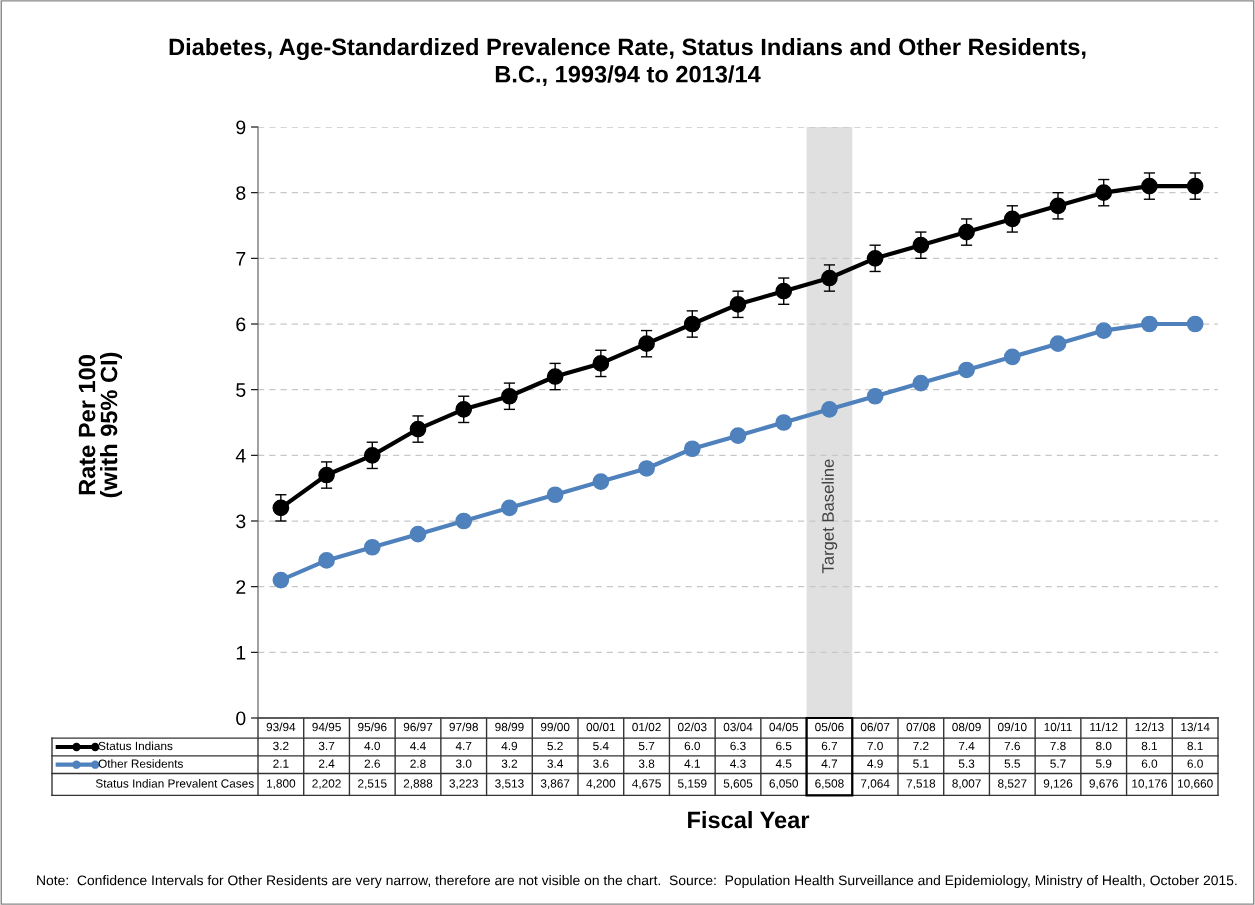 The image size is (1255, 905). Describe the element at coordinates (637, 881) in the screenshot. I see `text: Note: Confidence Intervals for Other Residents are very narrow, therefore are not visible on the chart. Source: Population Health Surveillance and Epidemiology, Ministry of Health, October 2015.` at that location.